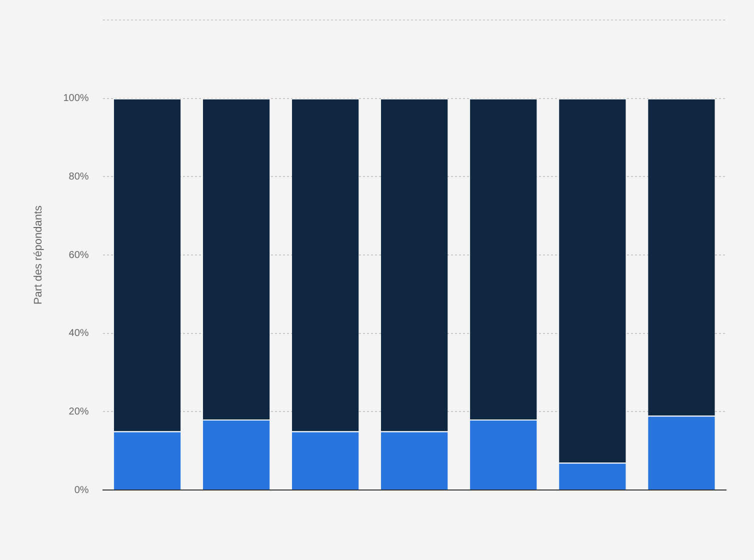  I want to click on y-tick-label: 80%, so click(78, 176).